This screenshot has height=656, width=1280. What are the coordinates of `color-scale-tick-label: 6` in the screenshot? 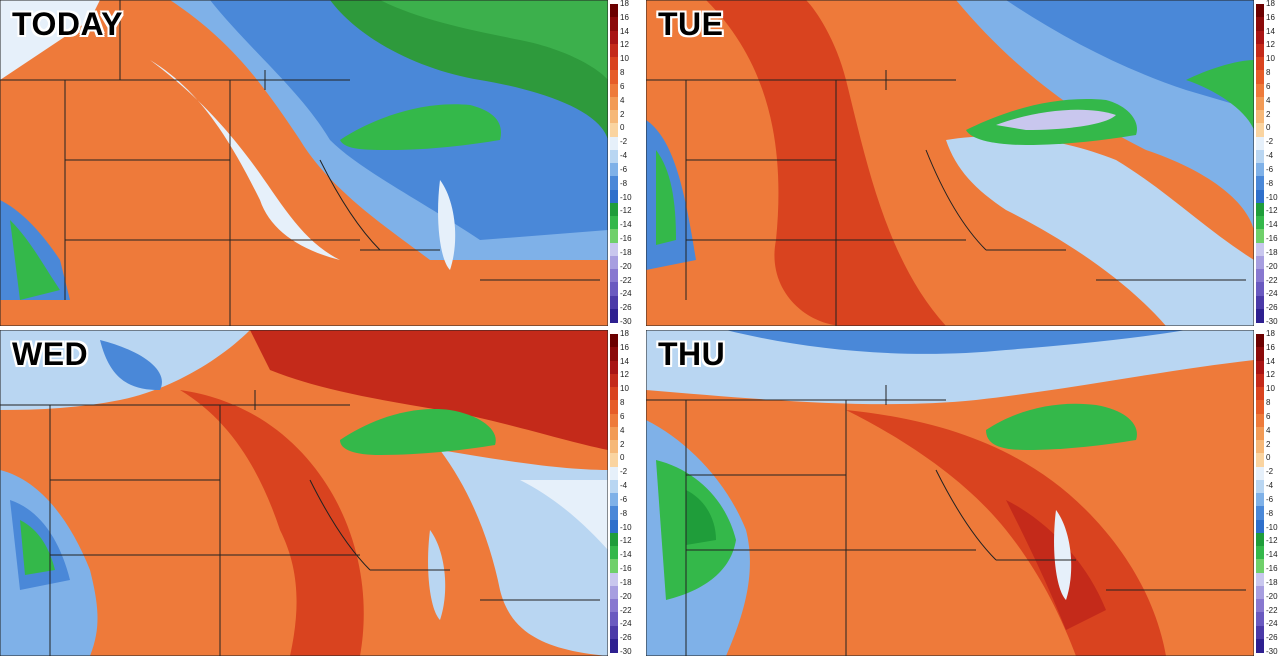 It's located at (1268, 86).